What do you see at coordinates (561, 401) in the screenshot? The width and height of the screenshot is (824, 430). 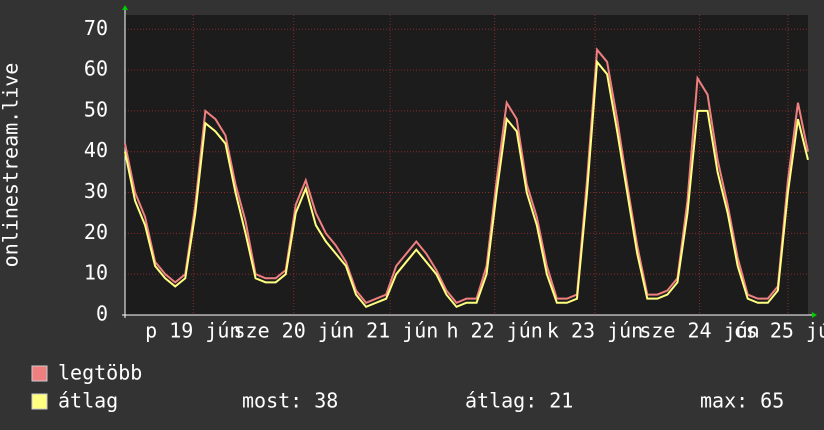 I see `stat-value: 21` at bounding box center [561, 401].